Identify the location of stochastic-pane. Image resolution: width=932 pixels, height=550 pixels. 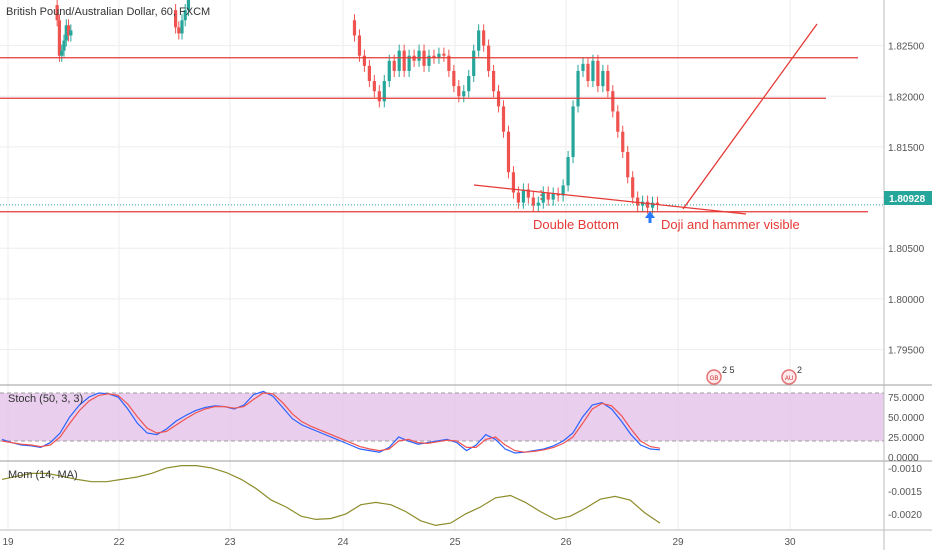
(442, 422).